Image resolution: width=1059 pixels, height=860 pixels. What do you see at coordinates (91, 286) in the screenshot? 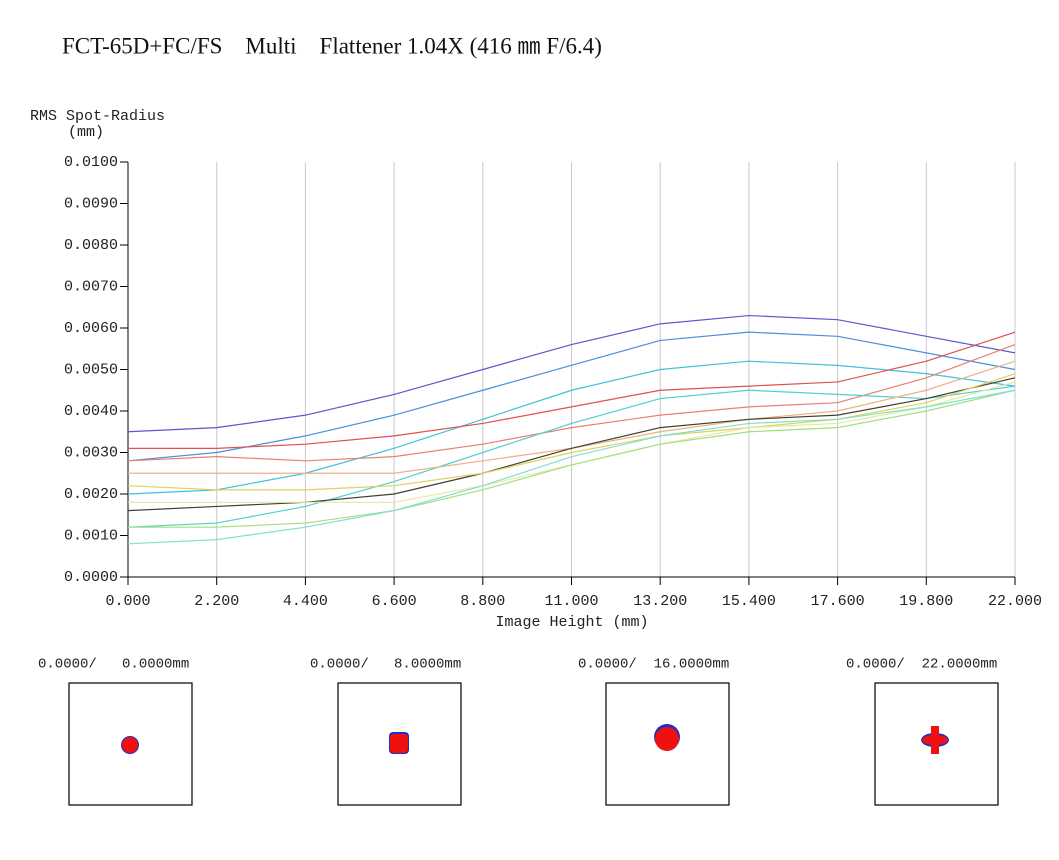
I see `y-tick-label: 0.0070` at bounding box center [91, 286].